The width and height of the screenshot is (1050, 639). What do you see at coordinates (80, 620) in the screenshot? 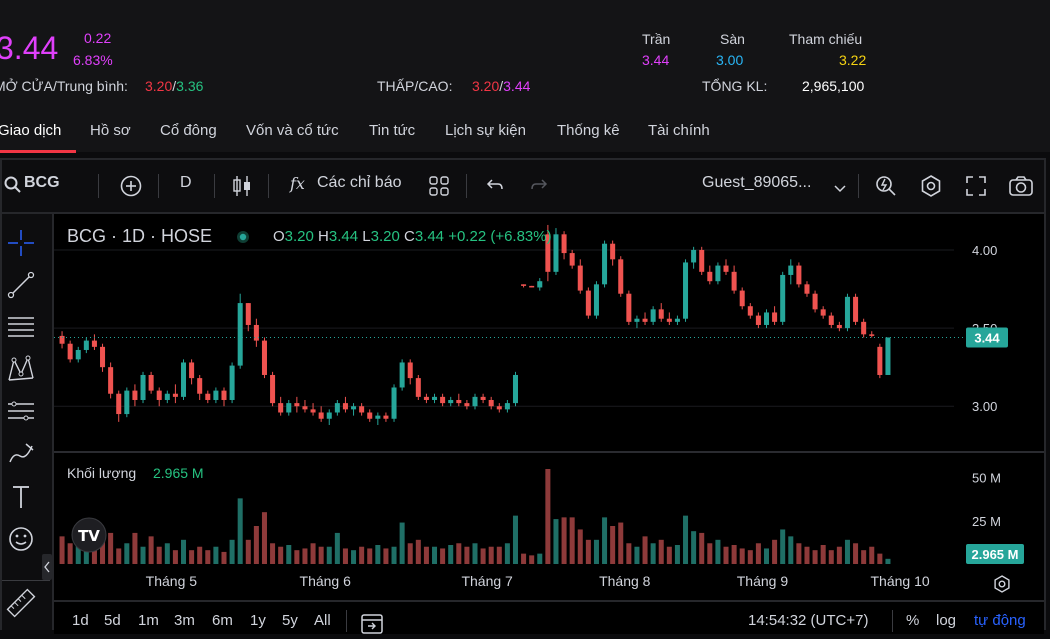
I see `range-1d: 1d` at bounding box center [80, 620].